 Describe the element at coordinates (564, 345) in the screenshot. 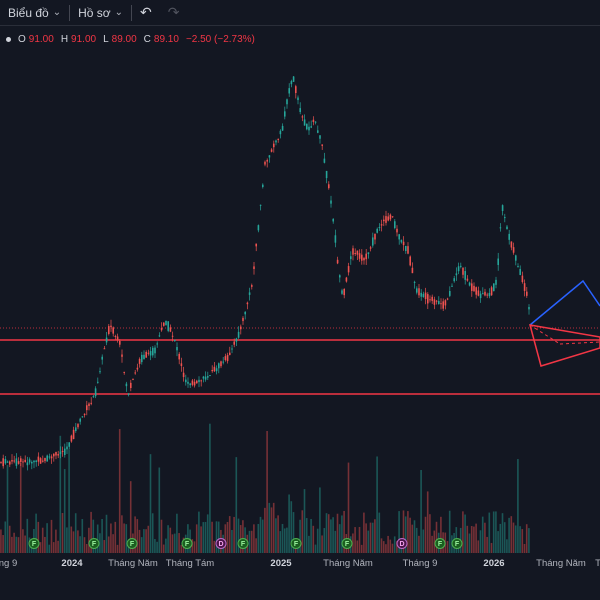

I see `projection-down-box` at that location.